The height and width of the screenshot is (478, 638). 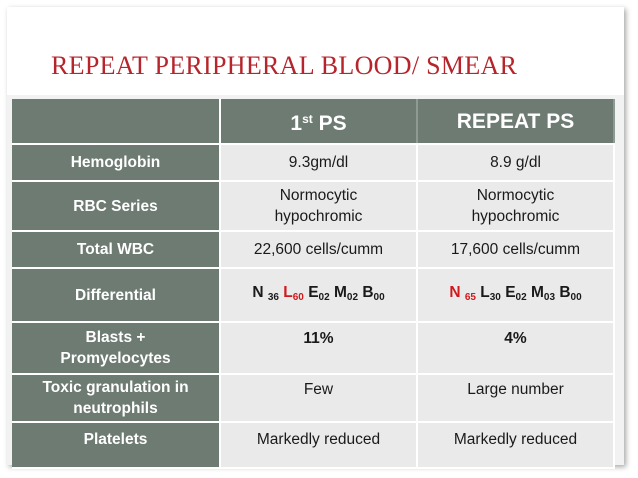 I want to click on diff-m-sub: 02, so click(x=352, y=297).